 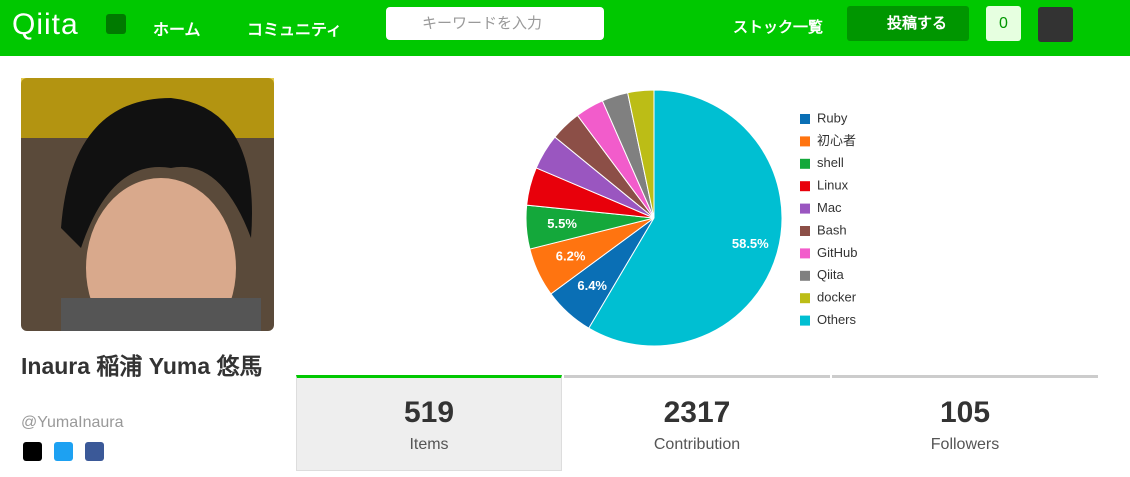 What do you see at coordinates (45, 24) in the screenshot?
I see `logo: Qiita` at bounding box center [45, 24].